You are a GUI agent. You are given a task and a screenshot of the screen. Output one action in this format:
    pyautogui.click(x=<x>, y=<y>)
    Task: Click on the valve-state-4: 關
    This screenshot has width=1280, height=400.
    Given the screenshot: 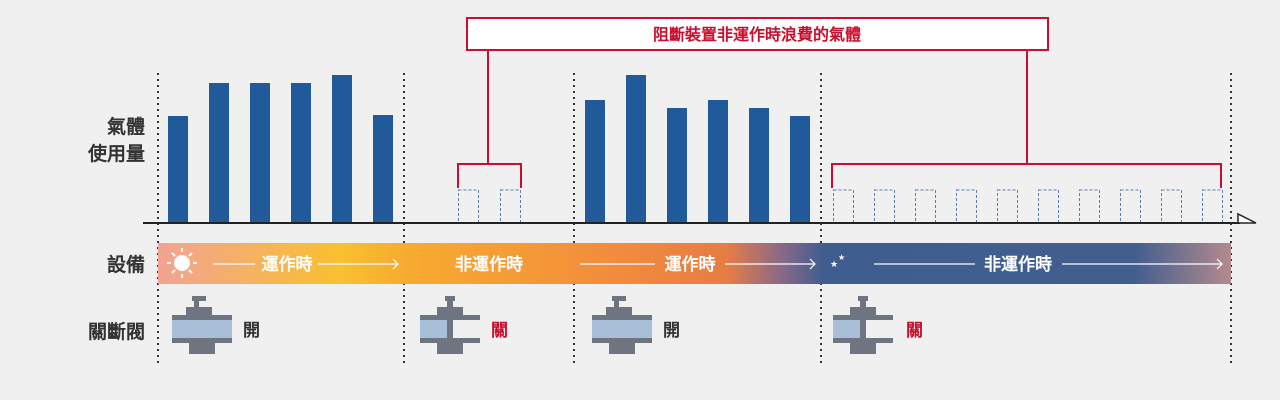 What is the action you would take?
    pyautogui.click(x=914, y=331)
    